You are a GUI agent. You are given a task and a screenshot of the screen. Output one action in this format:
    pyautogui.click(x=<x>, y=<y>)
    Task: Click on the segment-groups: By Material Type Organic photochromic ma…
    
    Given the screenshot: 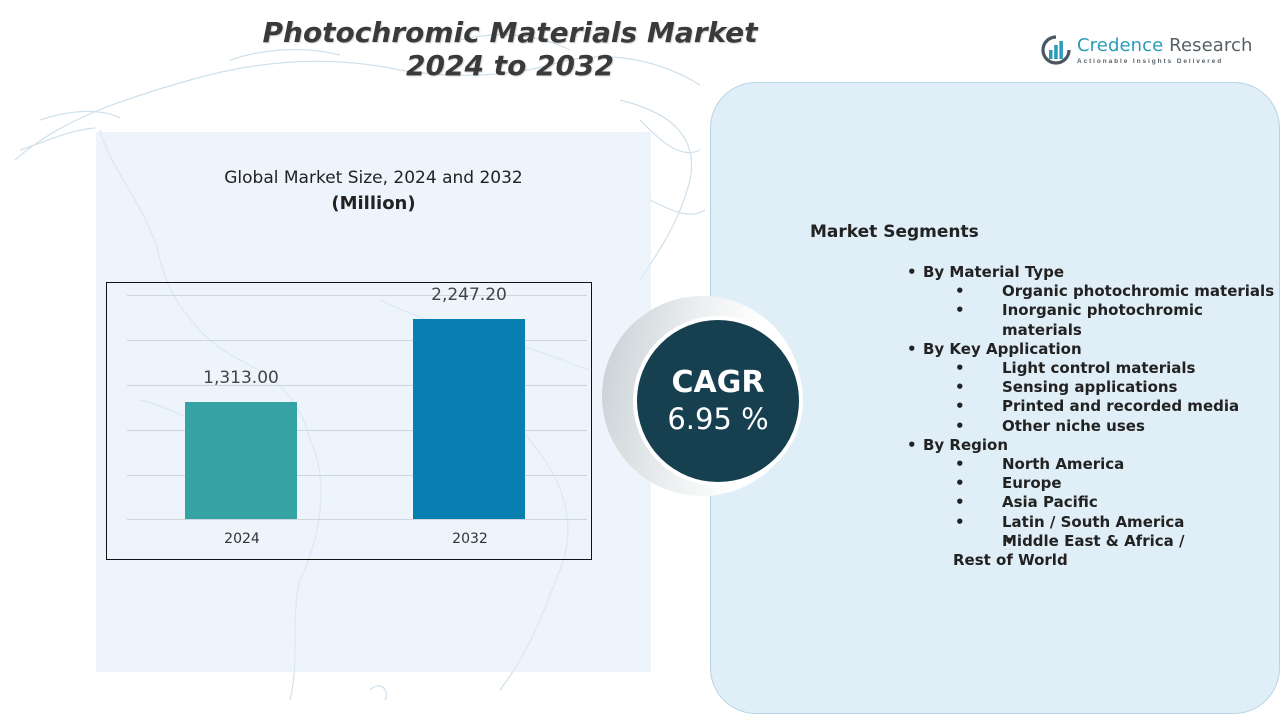 What is the action you would take?
    pyautogui.click(x=1092, y=416)
    